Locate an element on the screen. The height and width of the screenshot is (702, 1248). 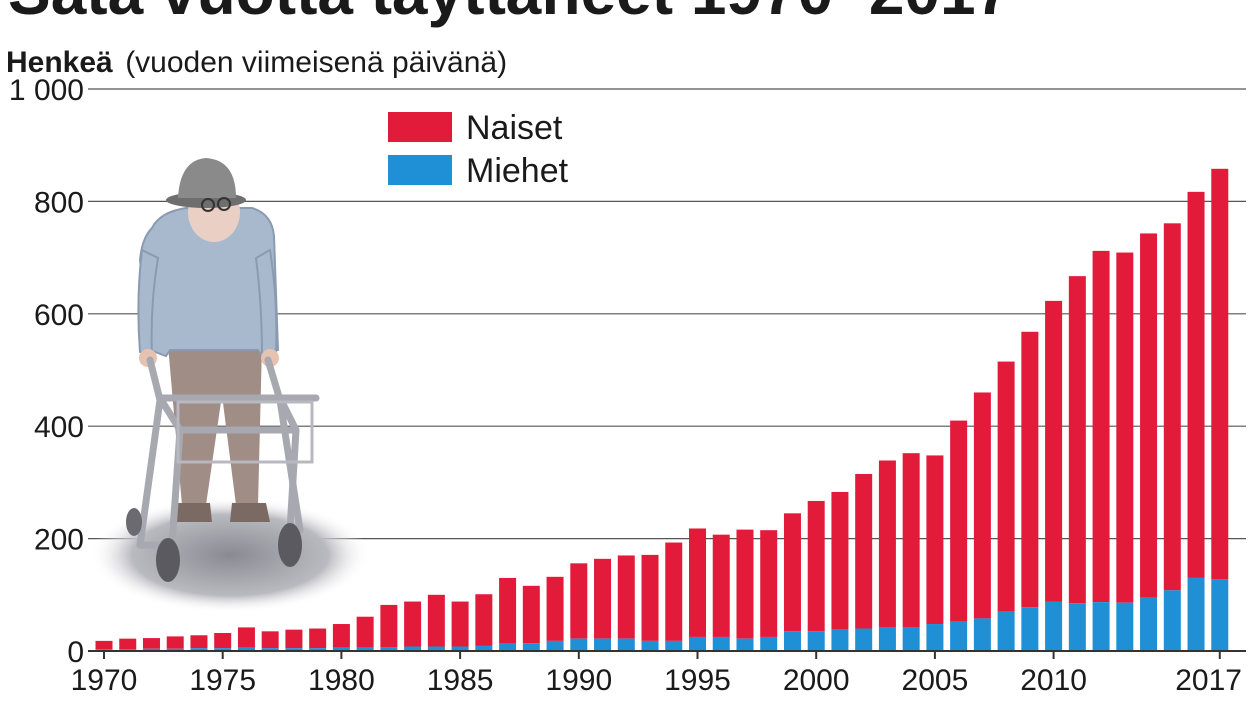
bar-naiset-1974 is located at coordinates (199, 642).